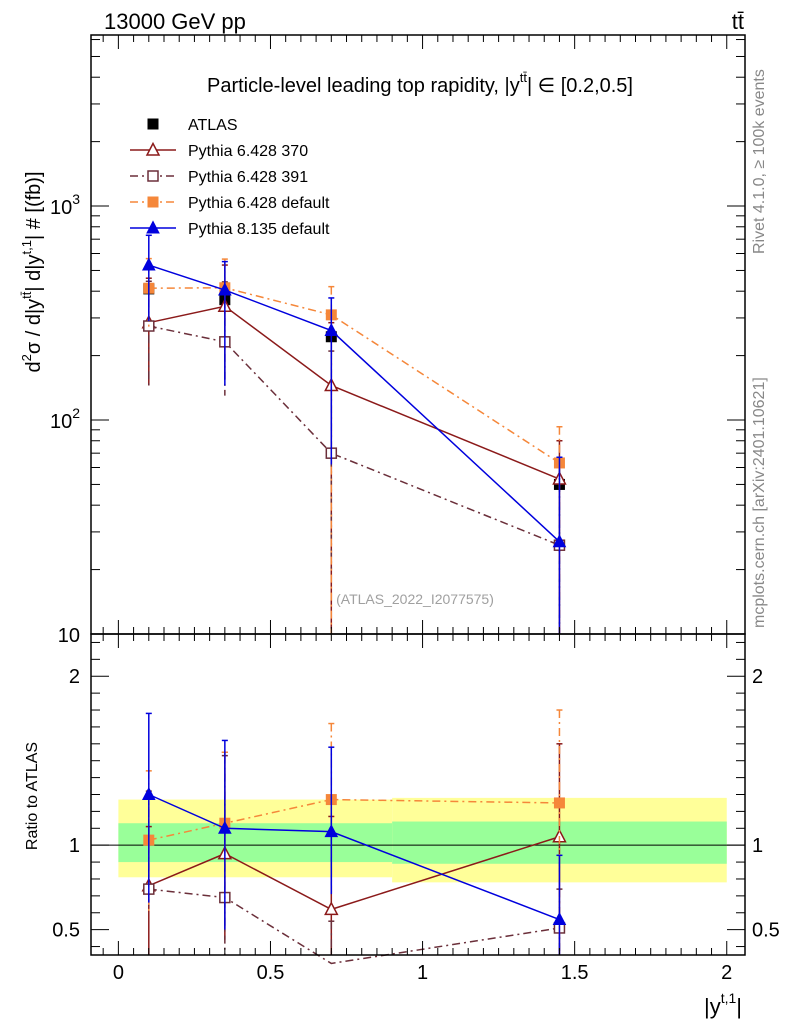 Image resolution: width=786 pixels, height=1024 pixels. Describe the element at coordinates (271, 973) in the screenshot. I see `x-tick-label: 0.5` at that location.